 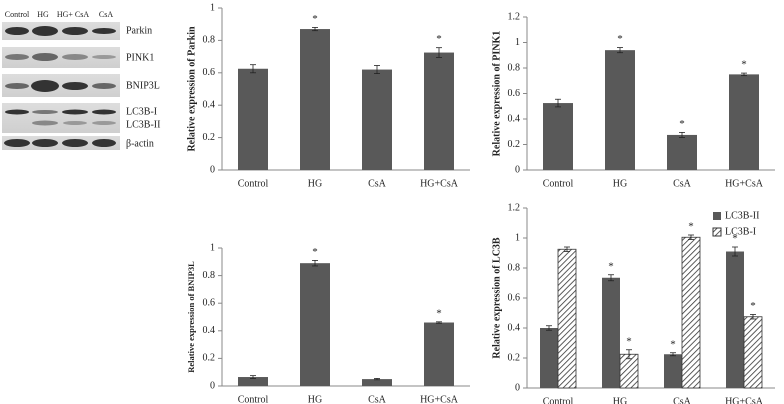 What do you see at coordinates (143, 124) in the screenshot?
I see `band-label: LC3B-II` at bounding box center [143, 124].